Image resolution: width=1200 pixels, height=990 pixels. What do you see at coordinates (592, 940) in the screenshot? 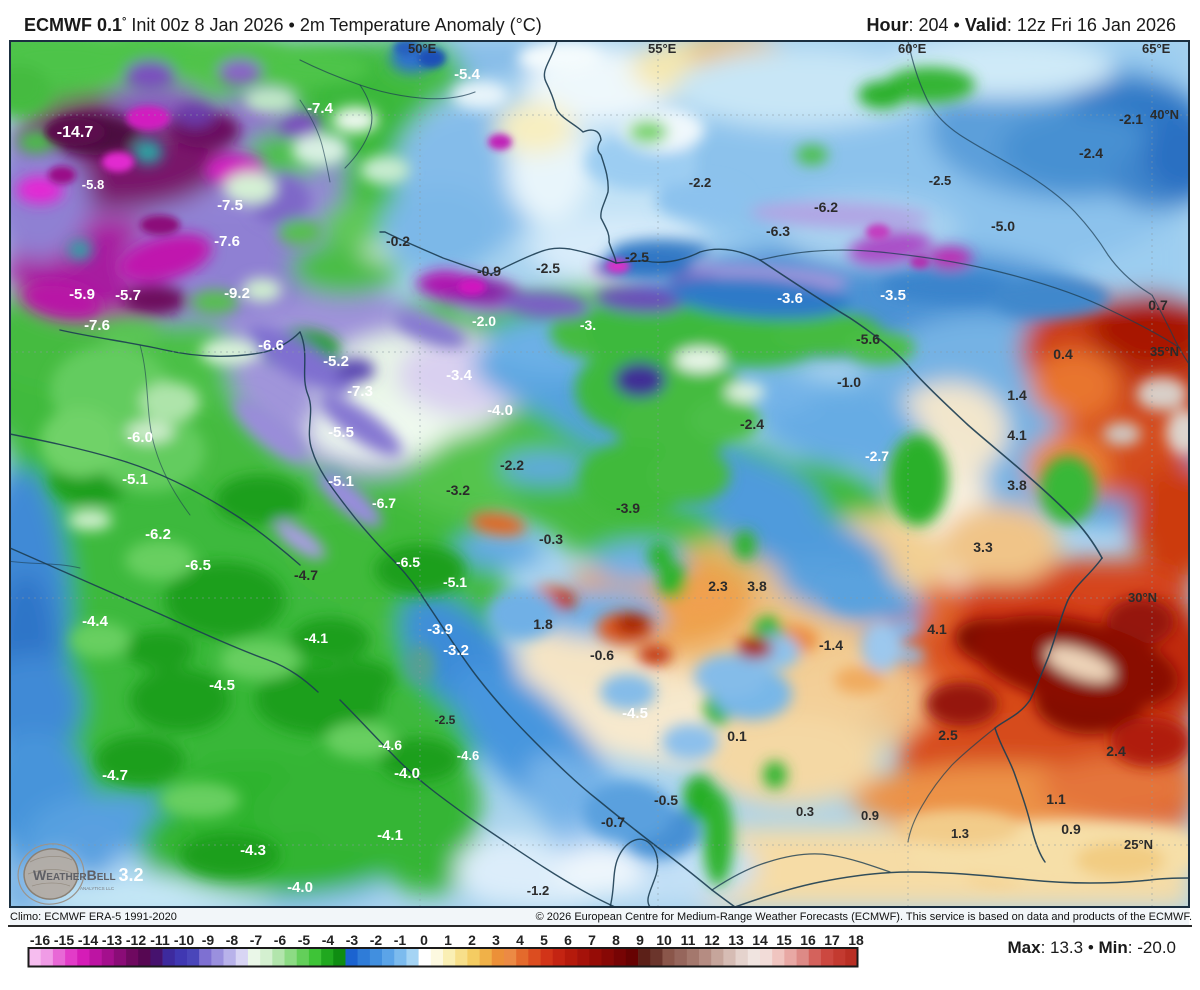
I see `svg-text: 7` at bounding box center [592, 940].